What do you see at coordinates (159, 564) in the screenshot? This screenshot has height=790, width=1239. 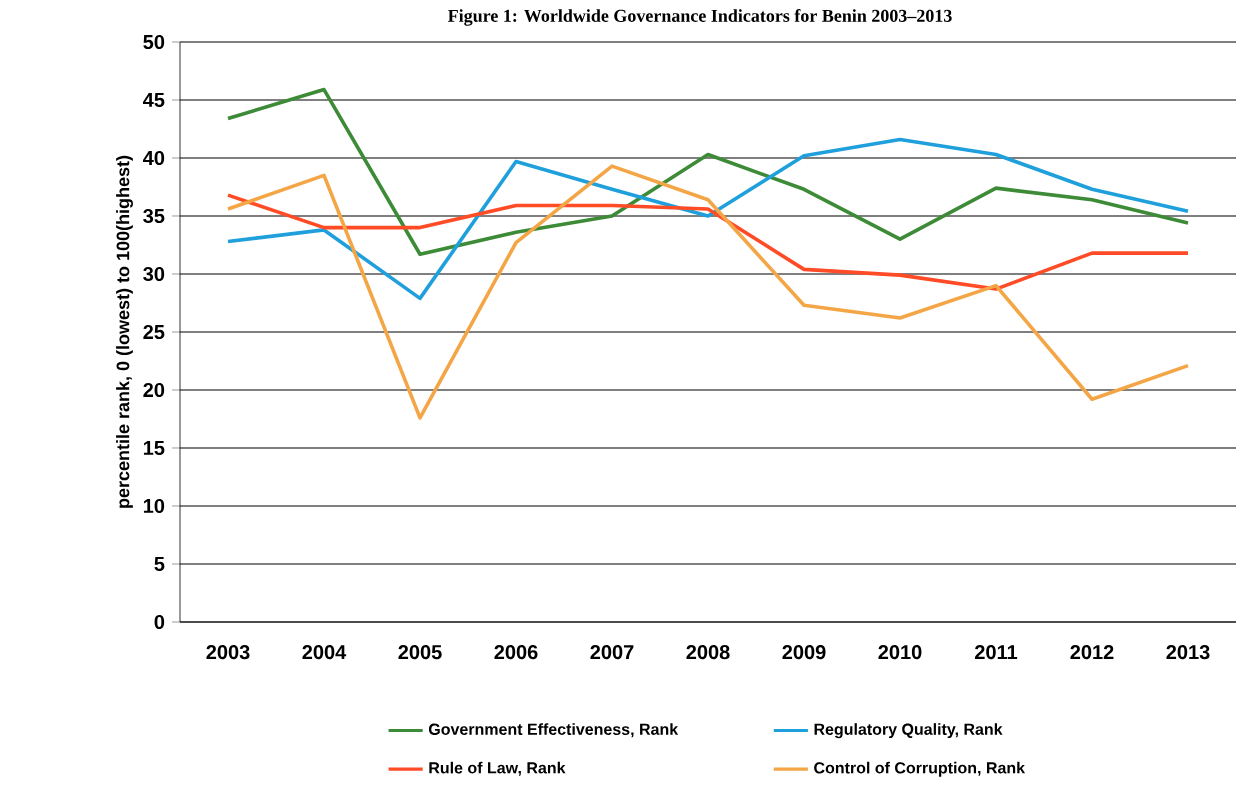 I see `y-tick-label: 5` at bounding box center [159, 564].